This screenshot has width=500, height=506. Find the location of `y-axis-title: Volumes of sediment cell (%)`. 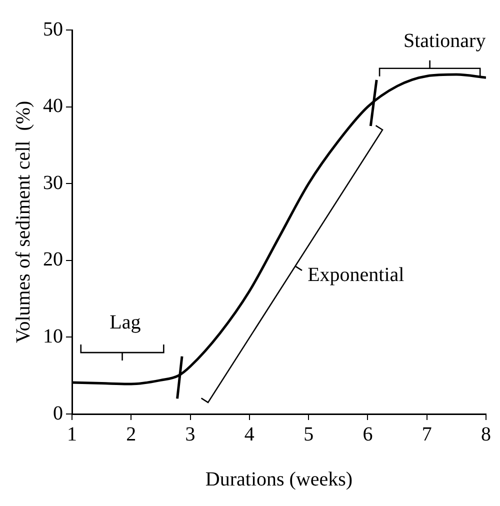

y-axis-title: Volumes of sediment cell (%) is located at coordinates (23, 222).